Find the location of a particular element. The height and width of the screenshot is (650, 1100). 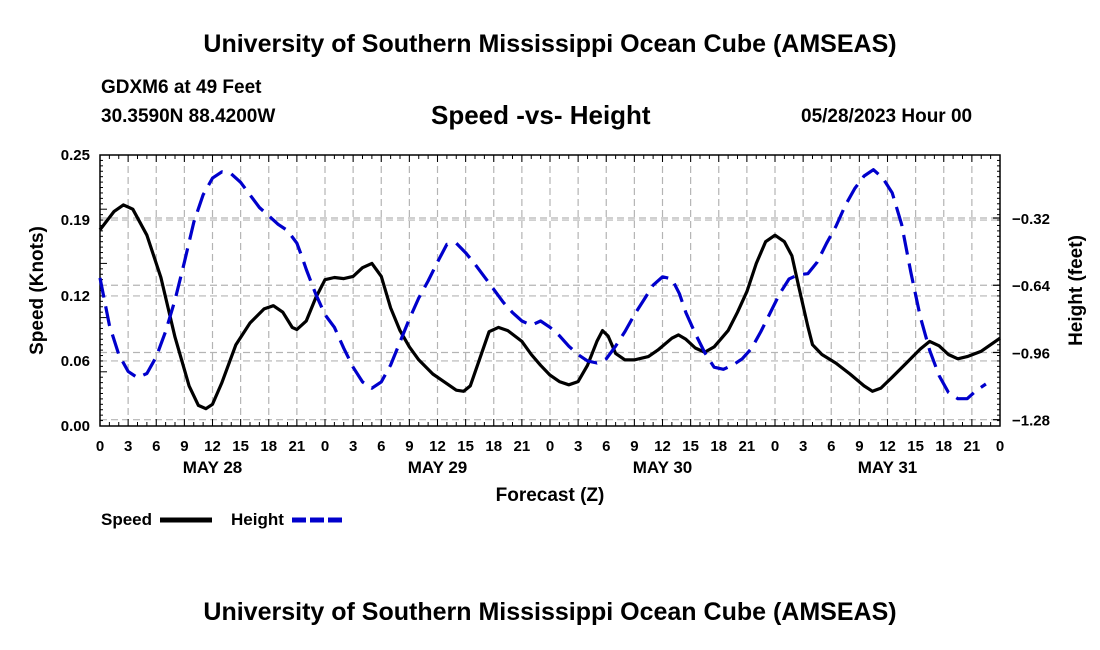

y-tick-label: 0.25 is located at coordinates (75, 155).